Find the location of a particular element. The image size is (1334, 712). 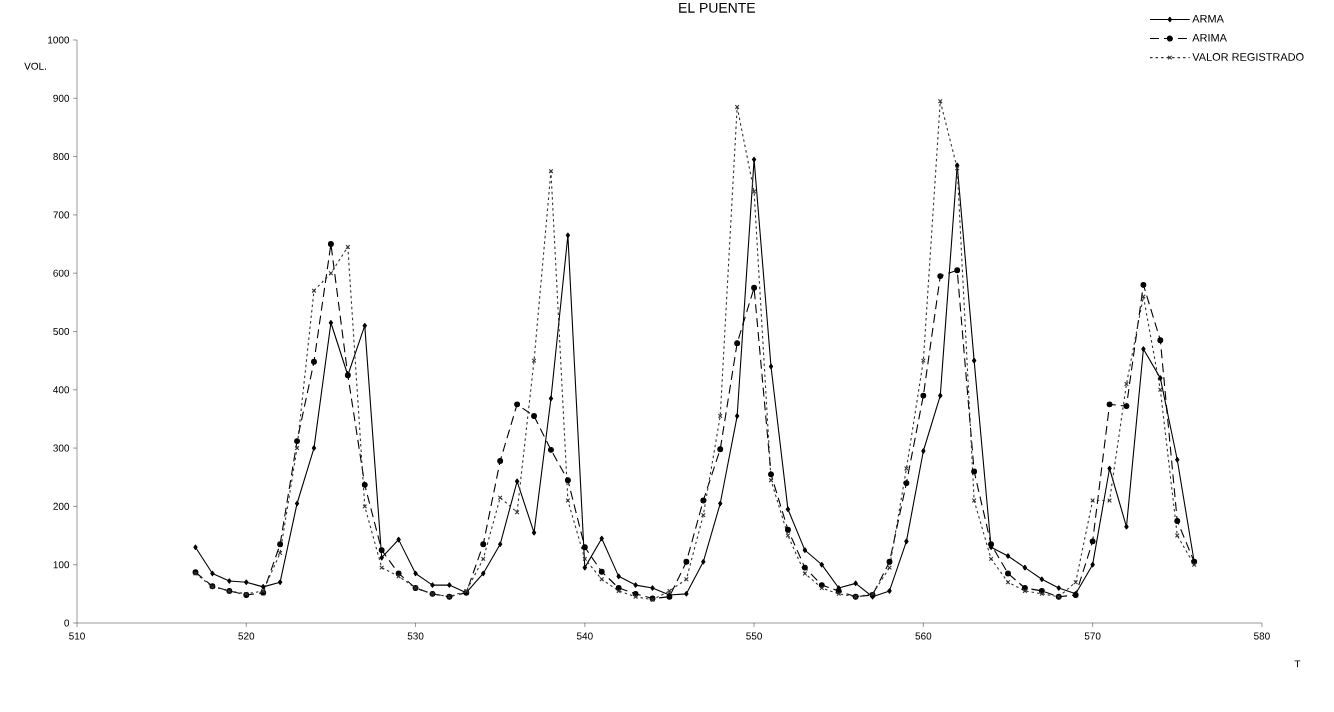

chart-title: EL PUENTE is located at coordinates (717, 8).